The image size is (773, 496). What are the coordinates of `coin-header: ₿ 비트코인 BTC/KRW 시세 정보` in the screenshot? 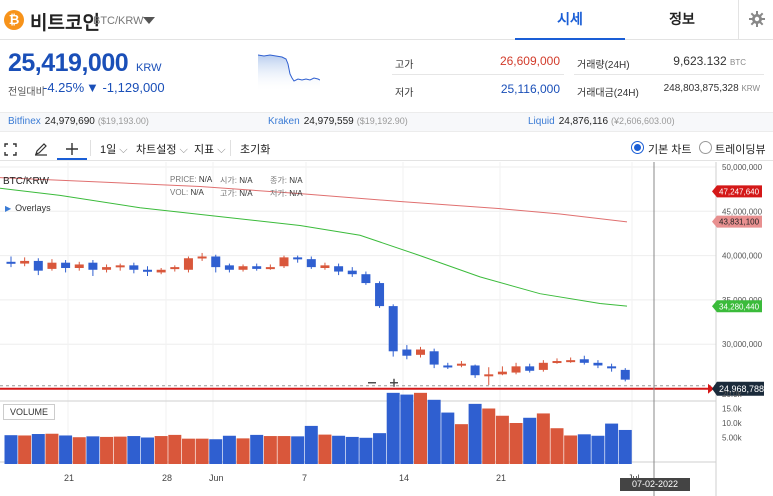 It's located at (386, 20).